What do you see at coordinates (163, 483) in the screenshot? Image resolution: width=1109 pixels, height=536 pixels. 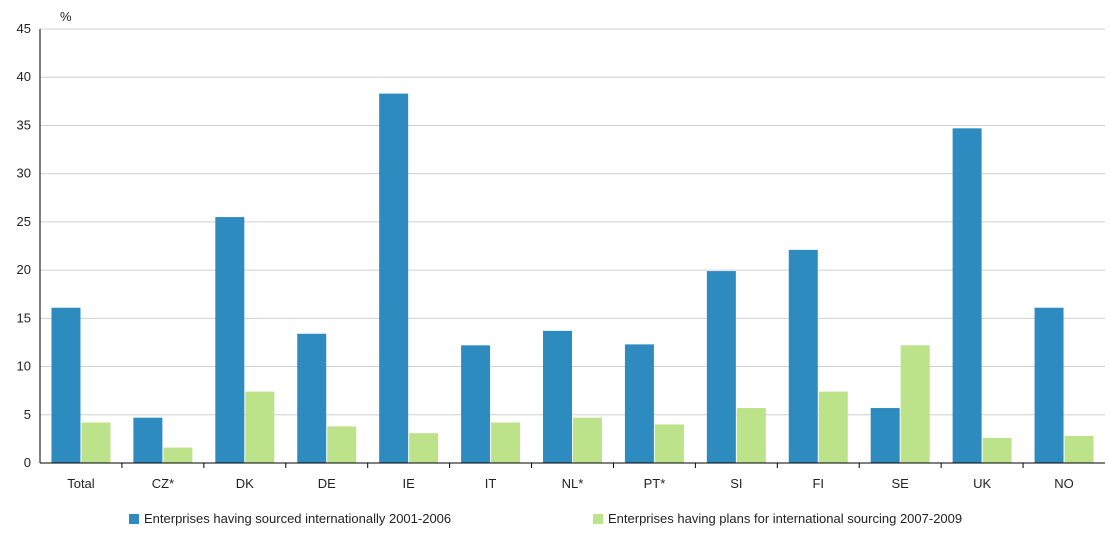 I see `x-tick-label-cz: CZ*` at bounding box center [163, 483].